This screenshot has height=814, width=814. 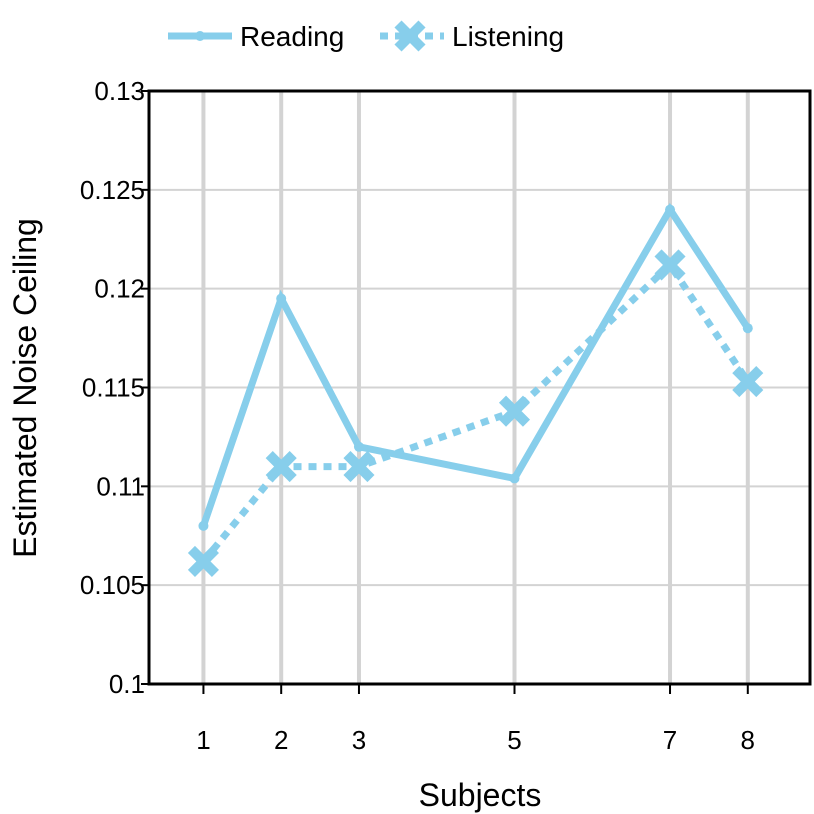 I want to click on legend-label-reading: Reading, so click(x=292, y=36).